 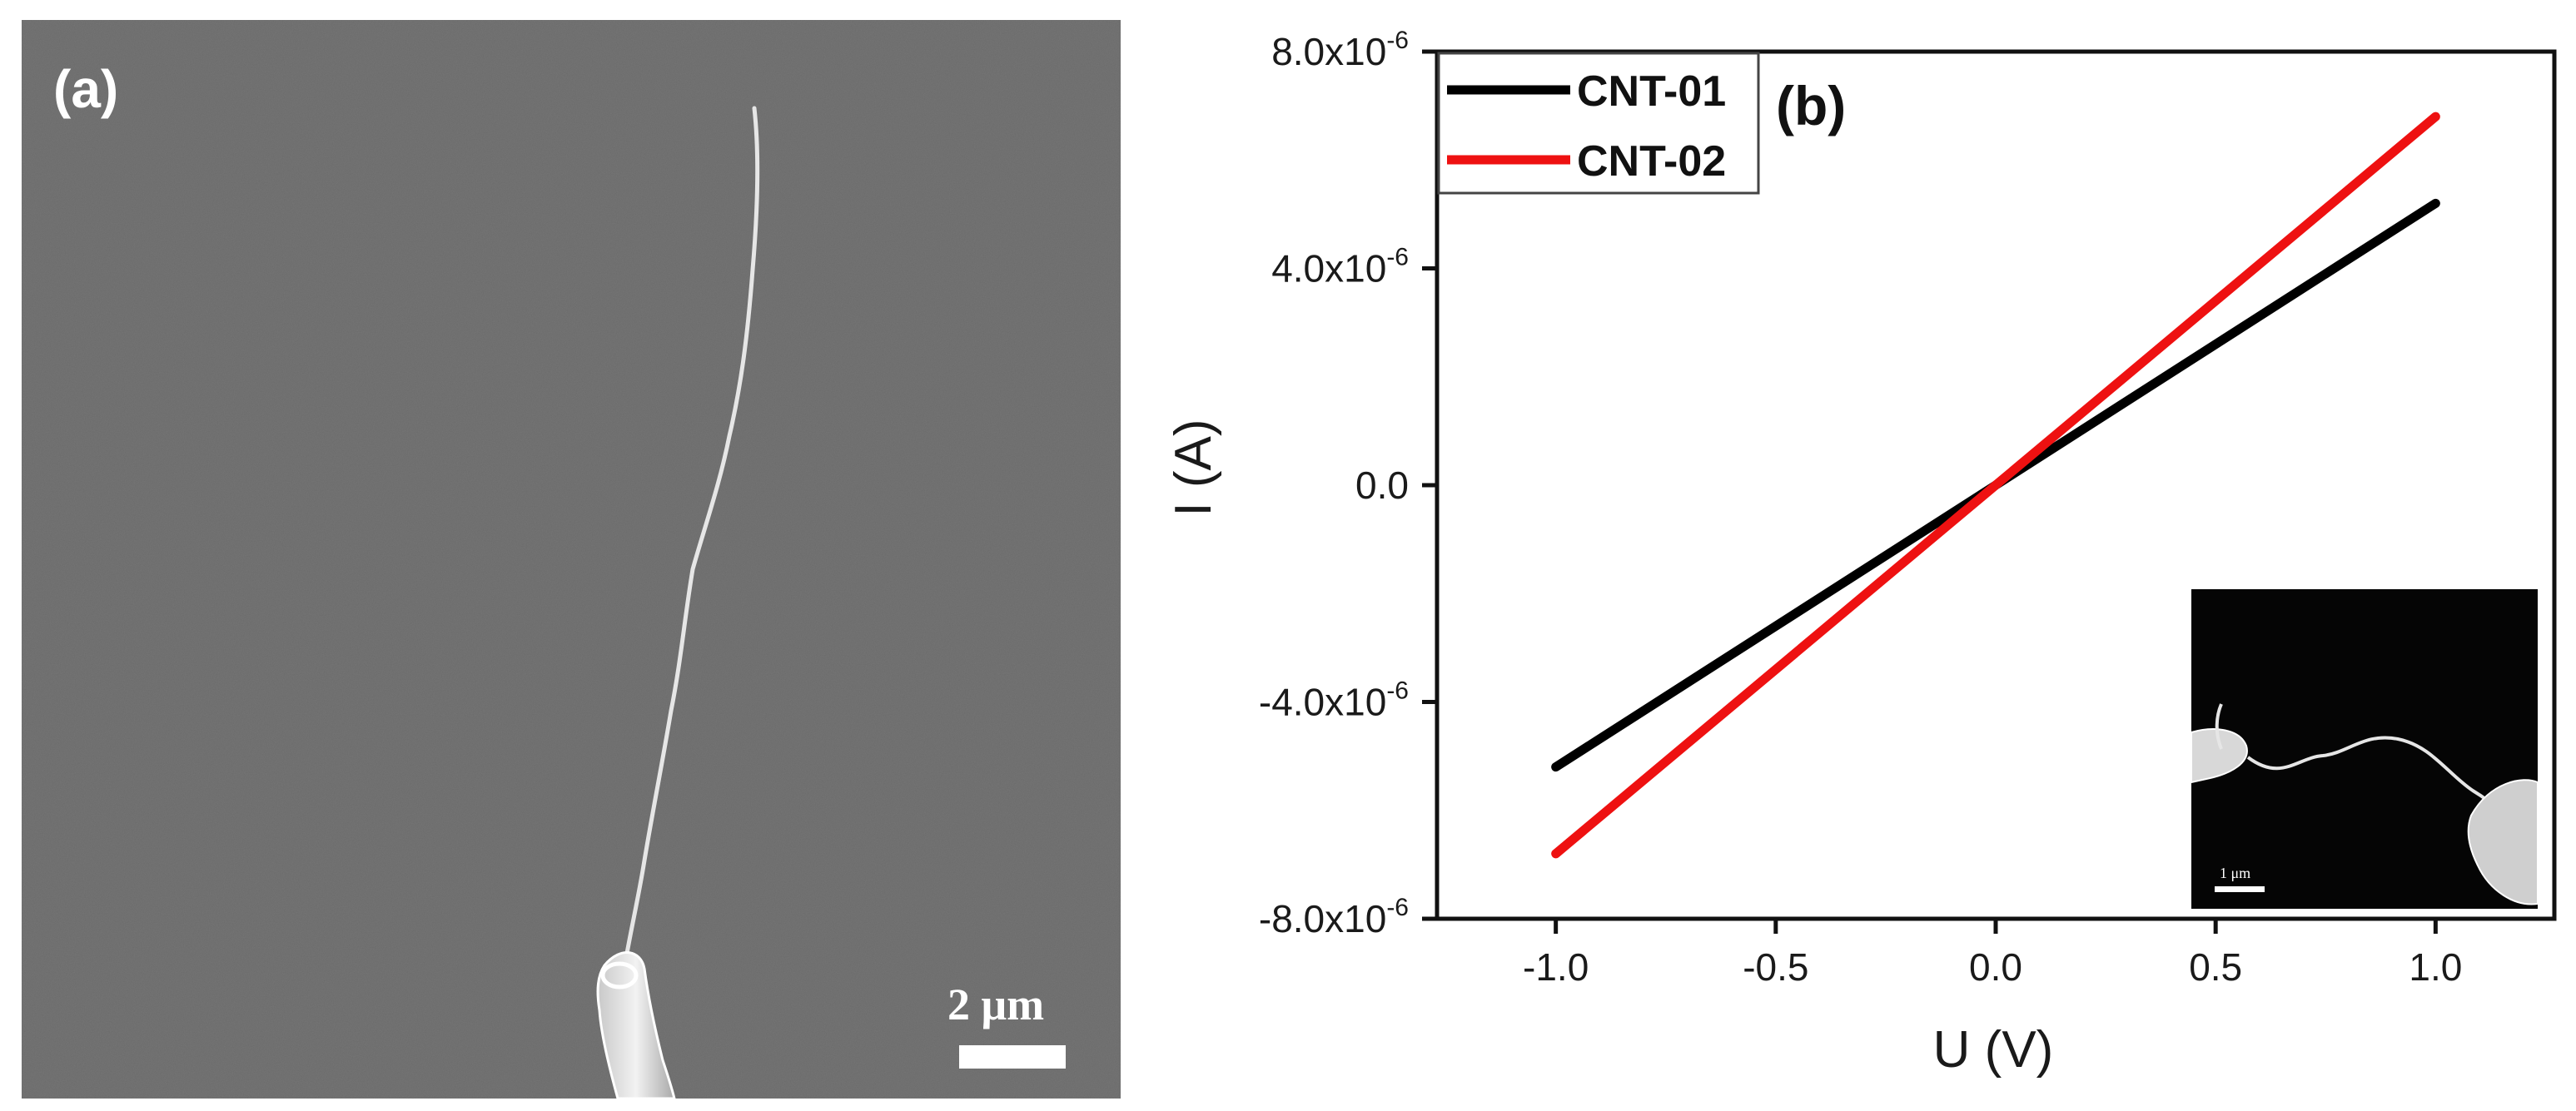 What do you see at coordinates (1651, 161) in the screenshot?
I see `legend-label: CNT-02` at bounding box center [1651, 161].